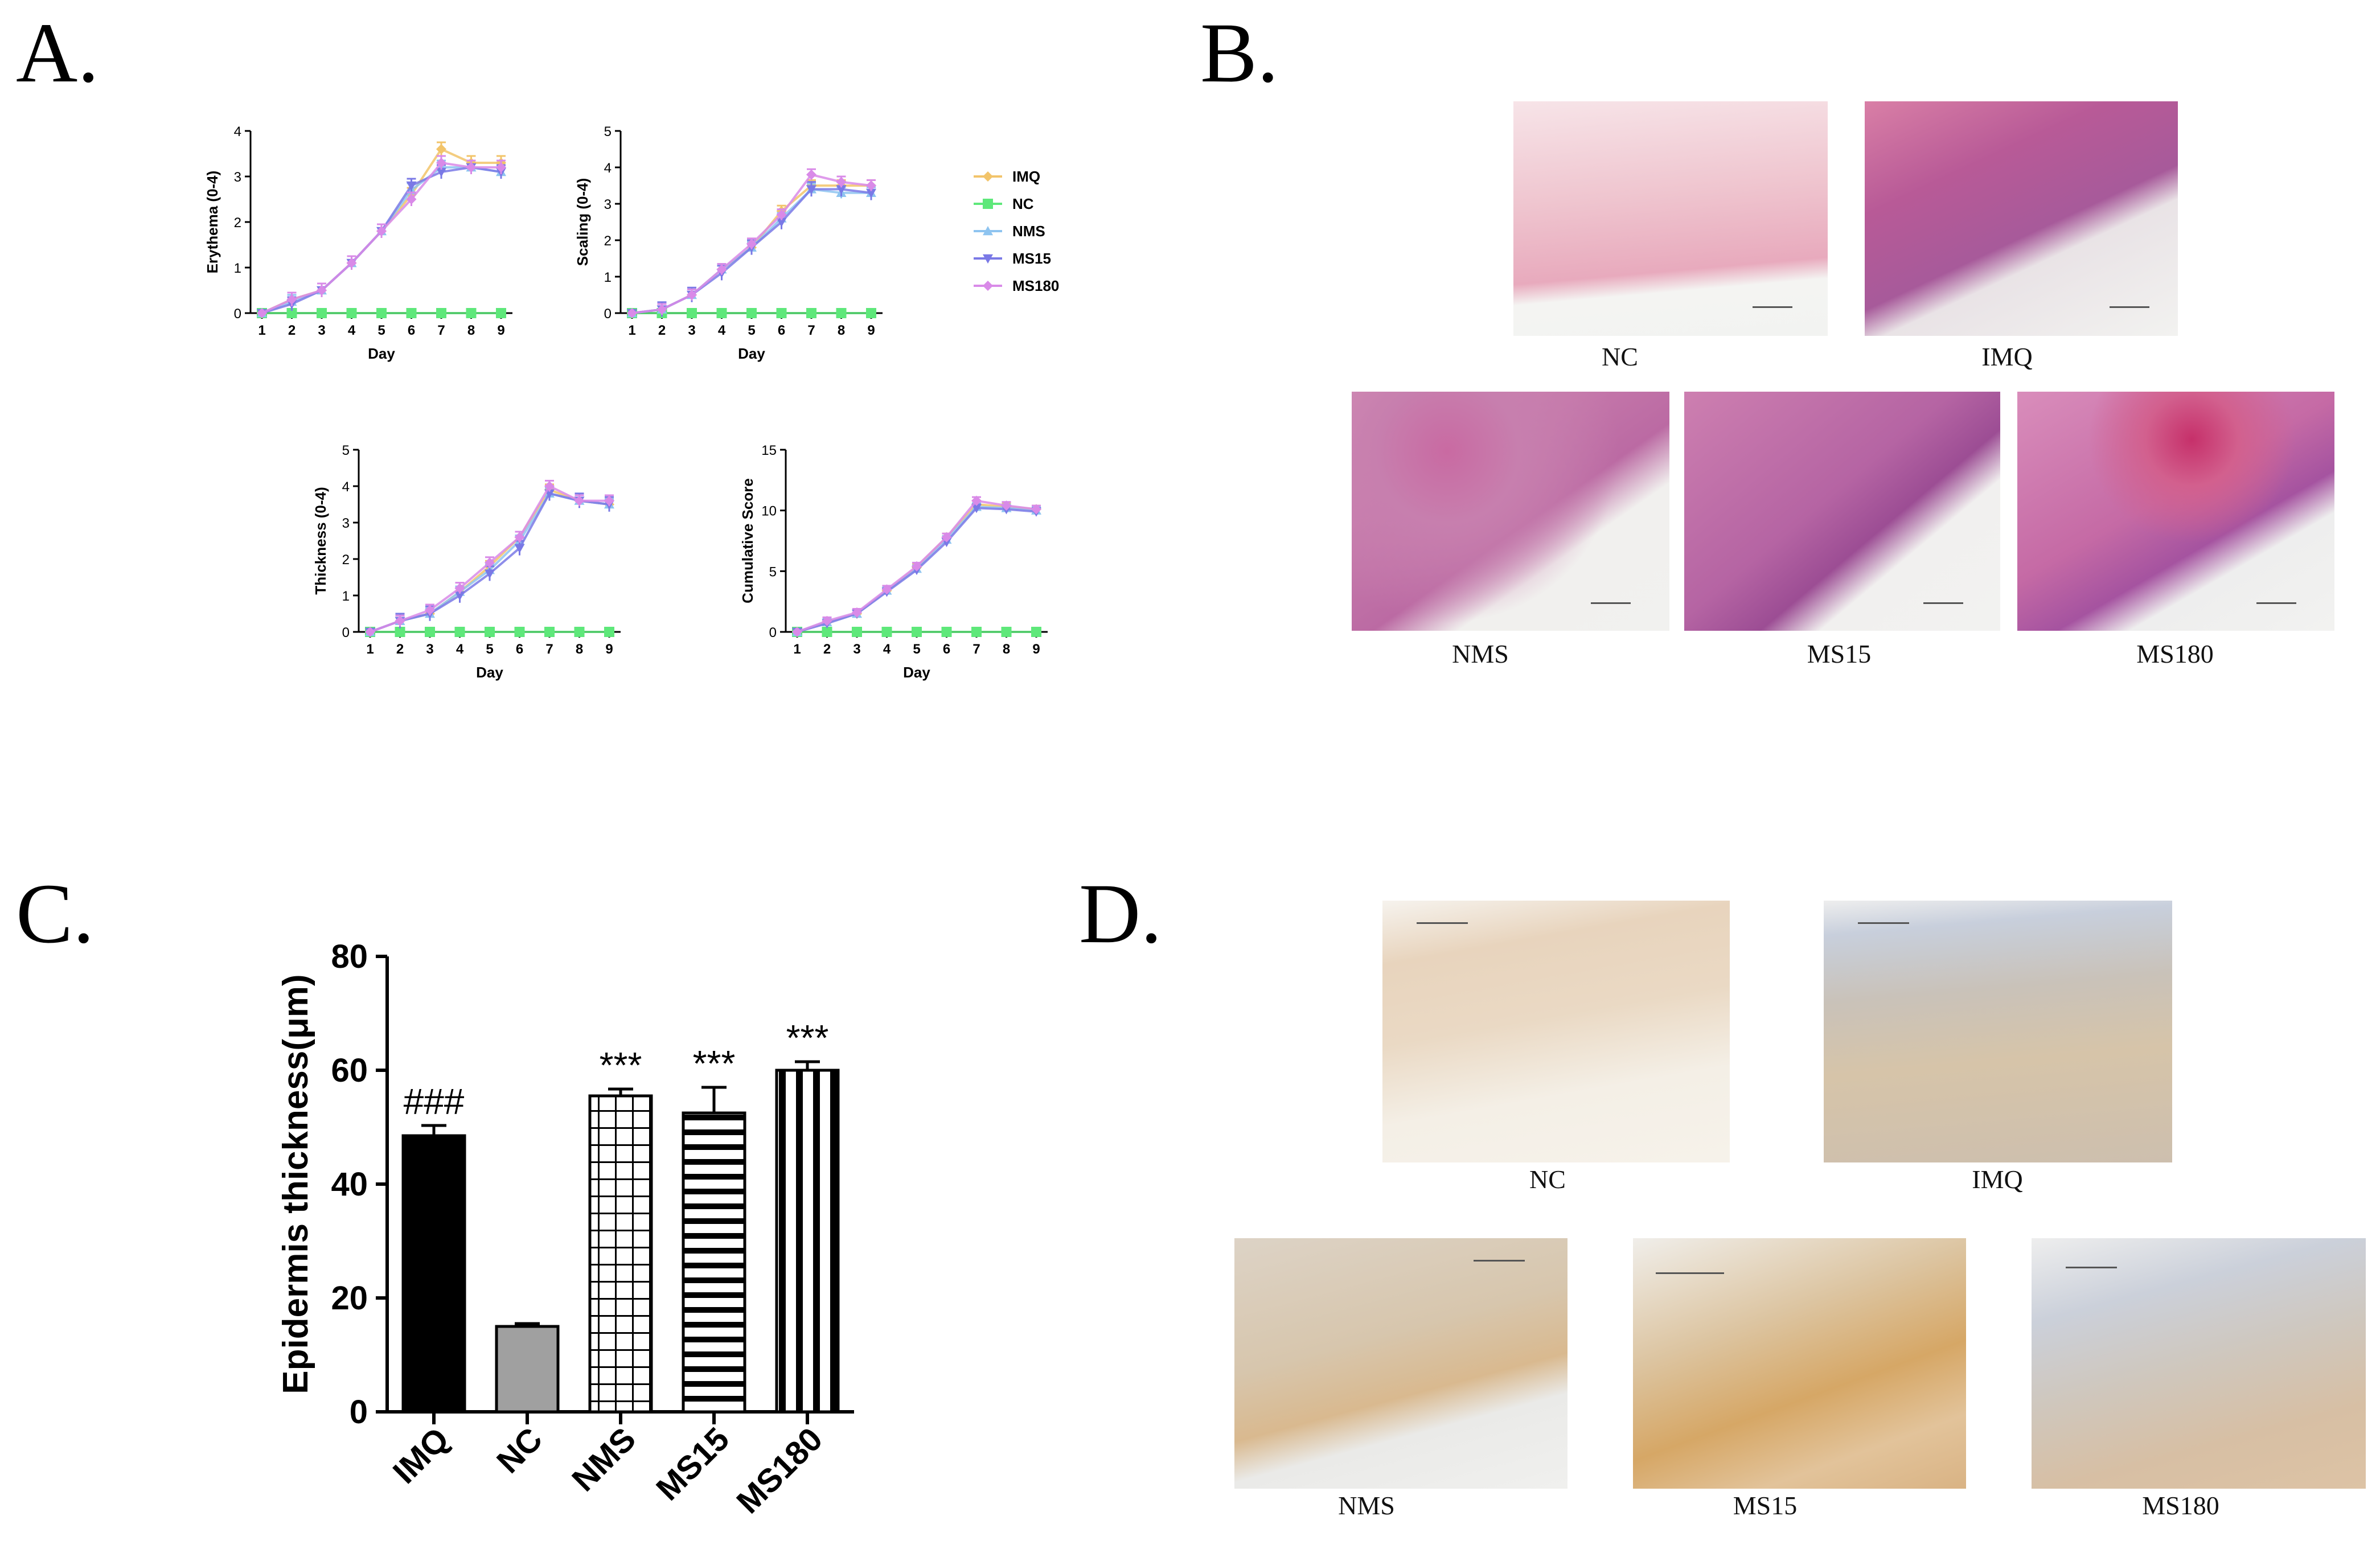 This screenshot has height=1553, width=2380. What do you see at coordinates (608, 205) in the screenshot?
I see `scaling-y-tick-label: 3` at bounding box center [608, 205].